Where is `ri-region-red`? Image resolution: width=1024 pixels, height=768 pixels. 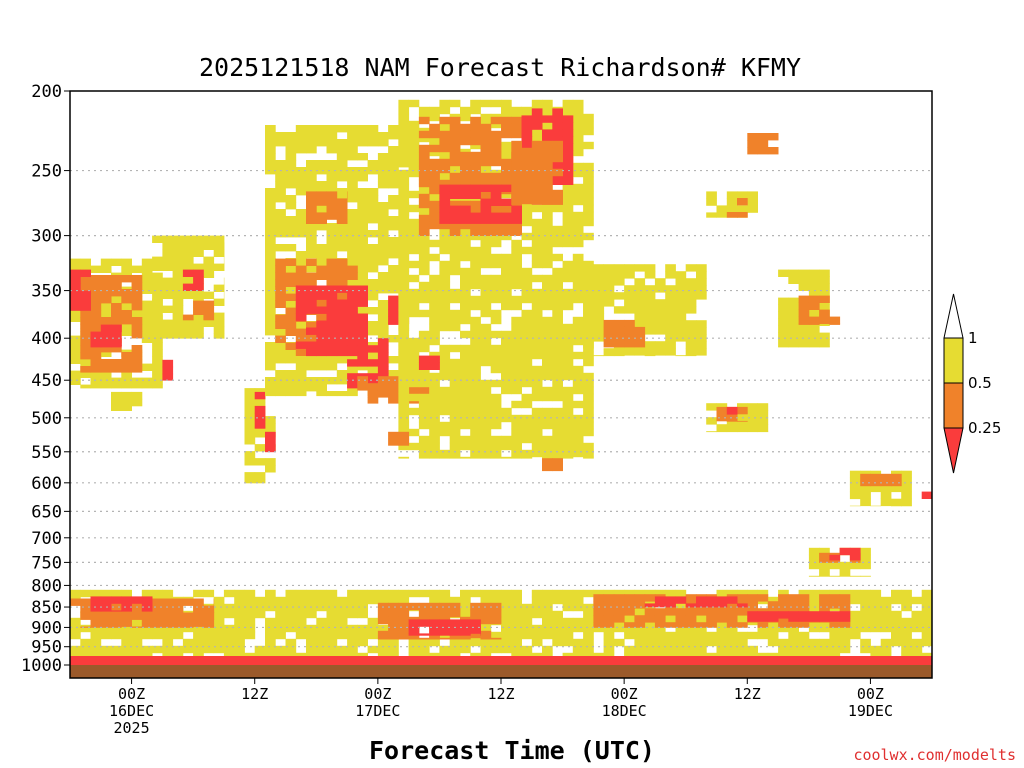 ri-region-red is located at coordinates (80, 290).